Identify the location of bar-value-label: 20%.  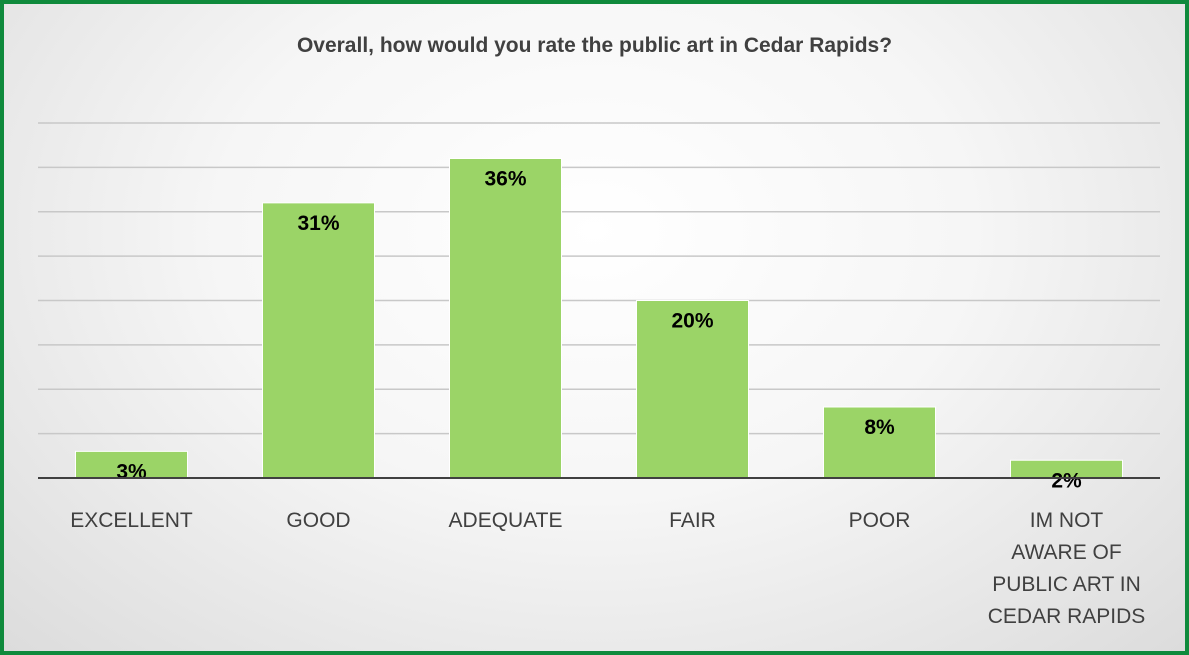
(692, 321).